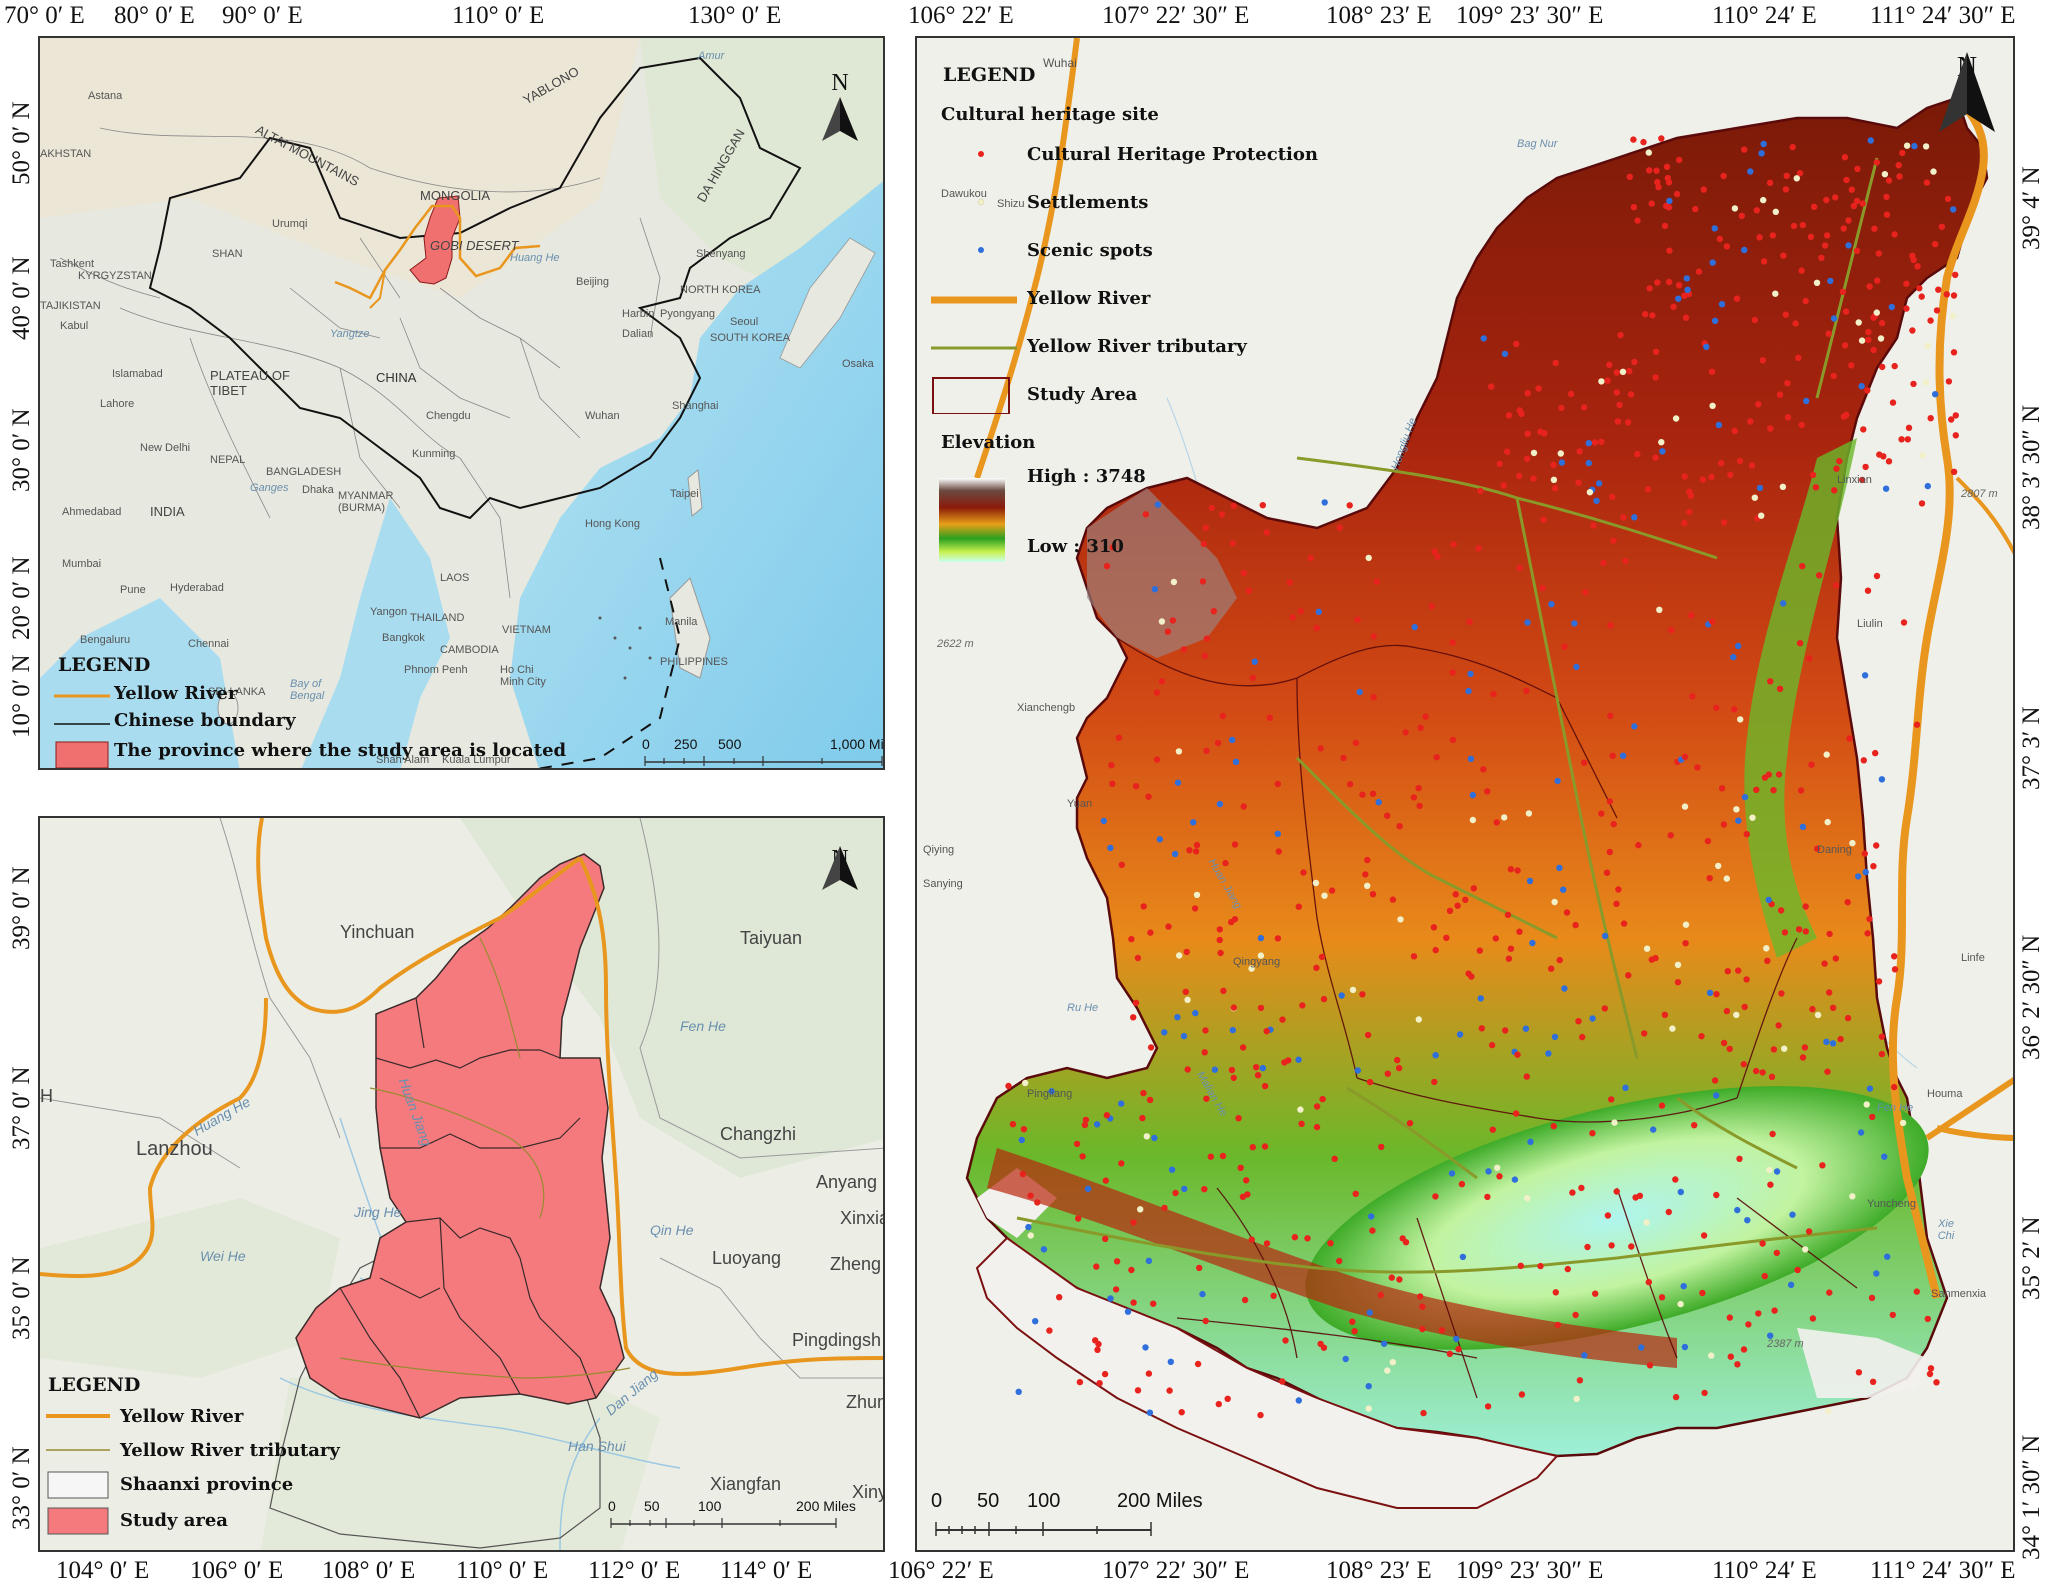 The image size is (2050, 1590). Describe the element at coordinates (840, 868) in the screenshot. I see `north-arrow-icon` at that location.